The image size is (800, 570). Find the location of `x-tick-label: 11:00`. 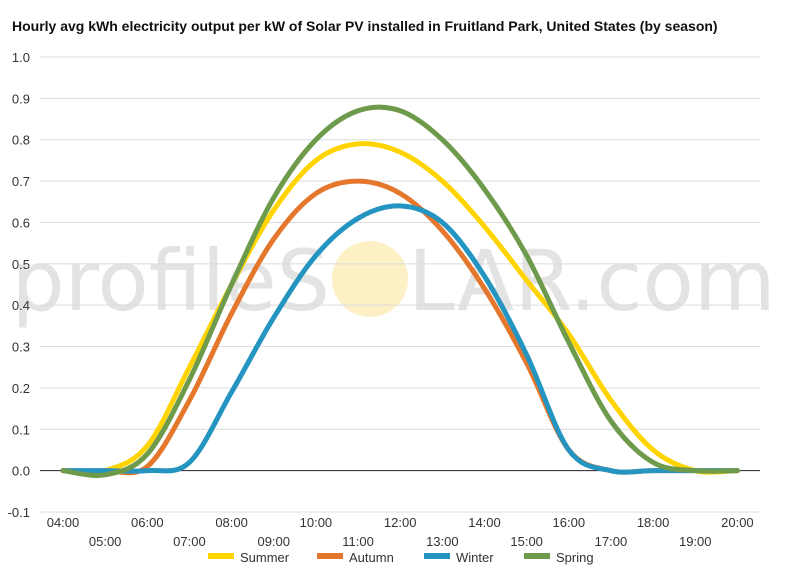

x-tick-label: 11:00 is located at coordinates (358, 541).